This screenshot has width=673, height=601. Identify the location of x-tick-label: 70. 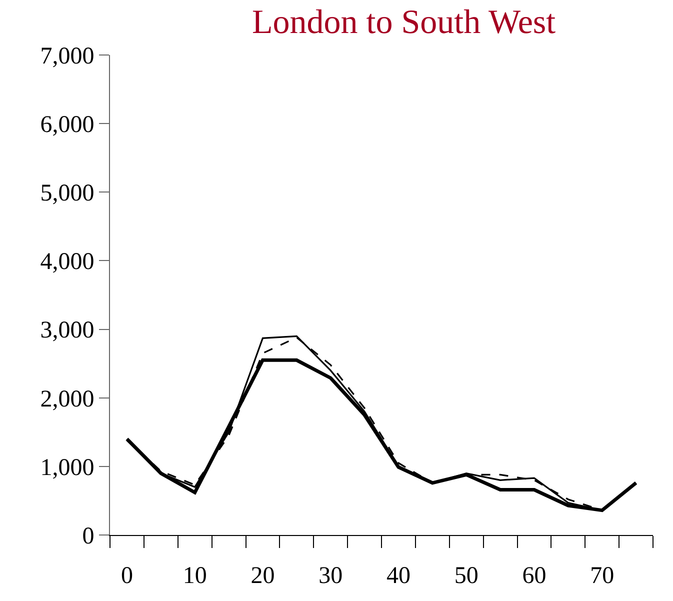
(602, 575).